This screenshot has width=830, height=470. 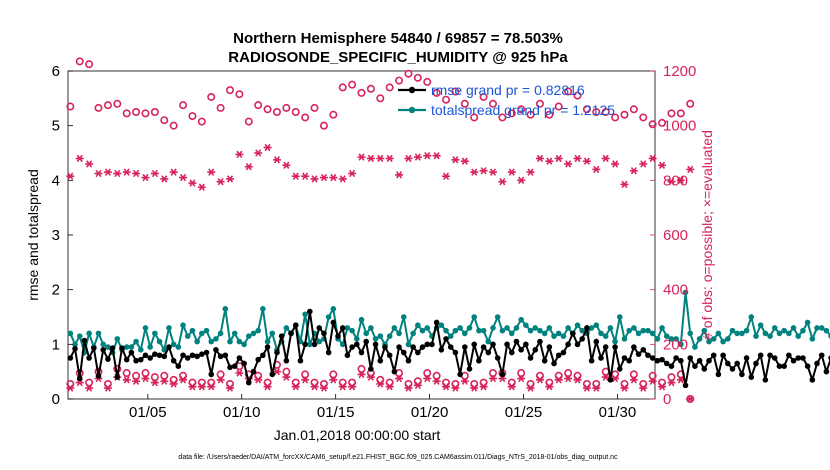 I want to click on x-tick-label: 01/30, so click(x=618, y=412).